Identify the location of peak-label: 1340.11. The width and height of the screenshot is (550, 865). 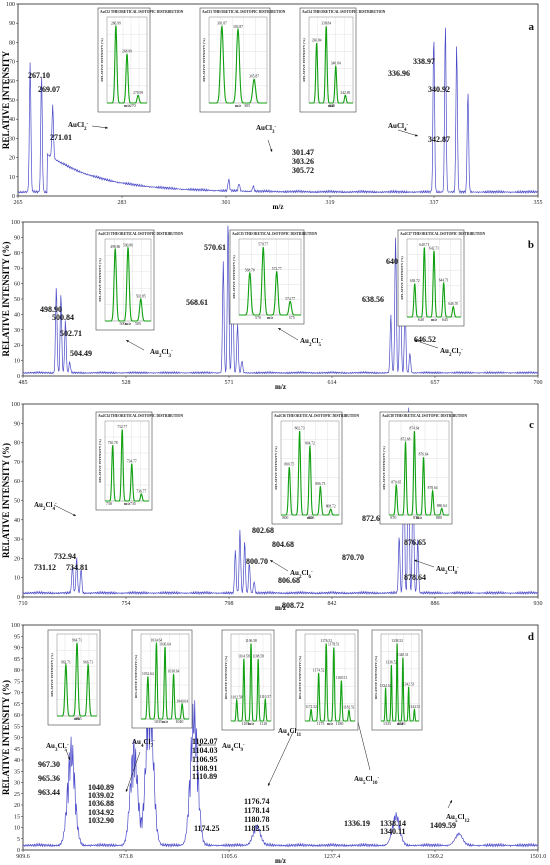
(393, 831).